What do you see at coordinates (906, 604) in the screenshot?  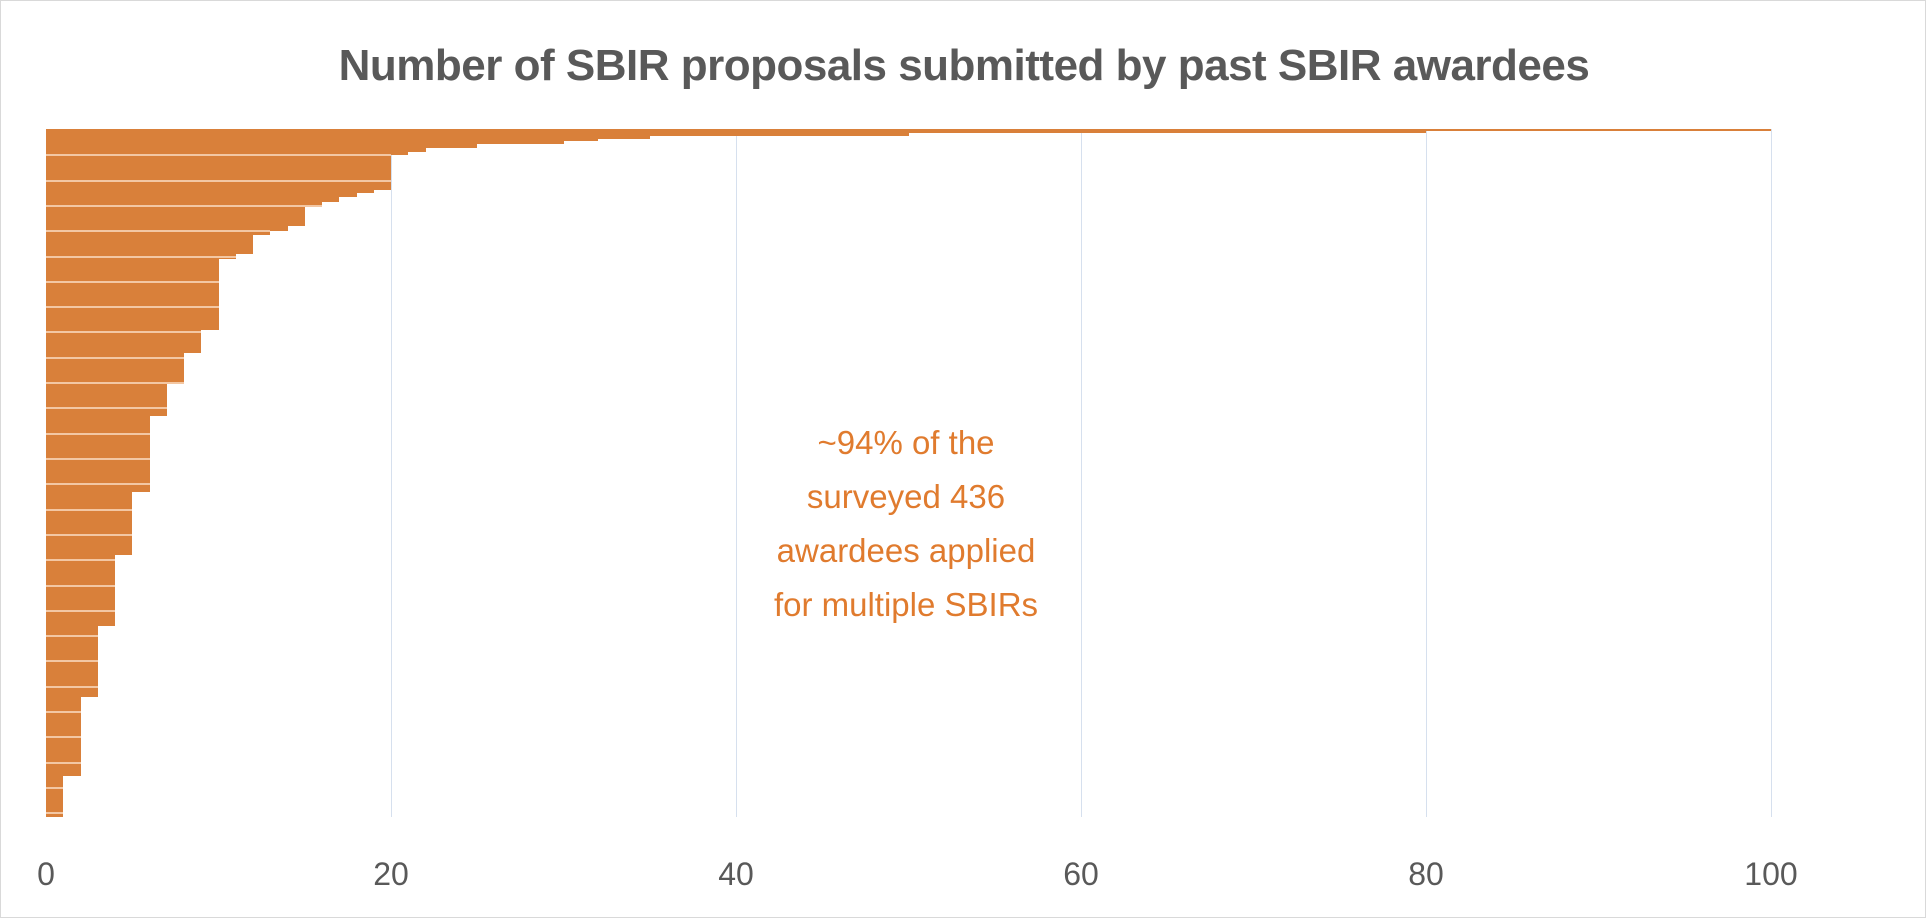 I see `annotation-line: for multiple SBIRs` at bounding box center [906, 604].